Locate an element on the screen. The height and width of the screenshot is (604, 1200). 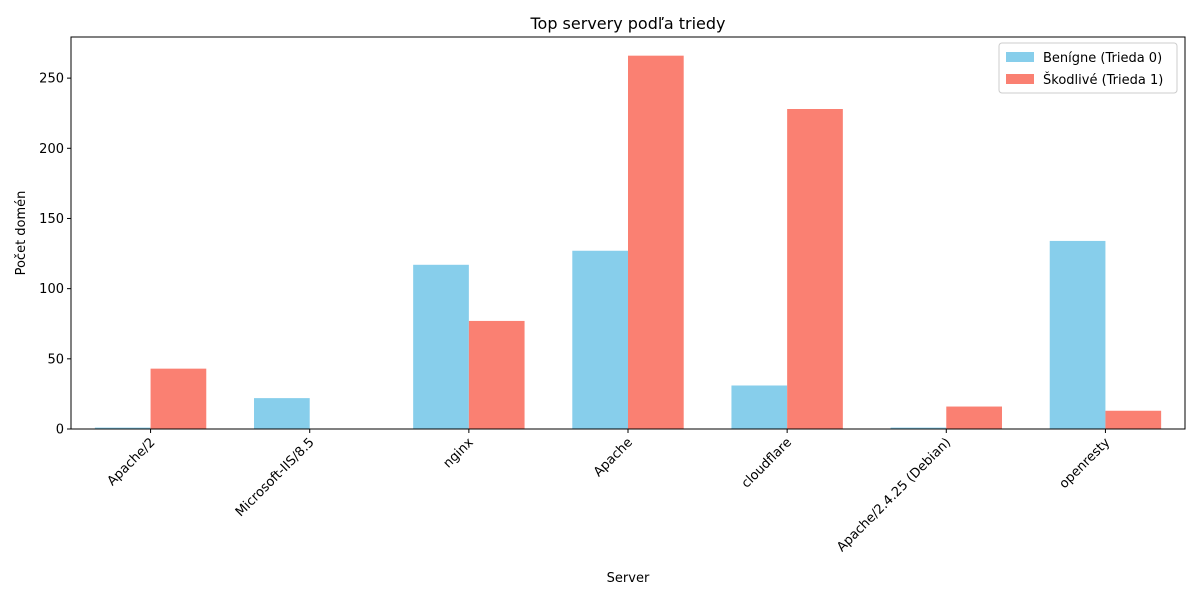
y-tick-label: 250 is located at coordinates (51, 79).